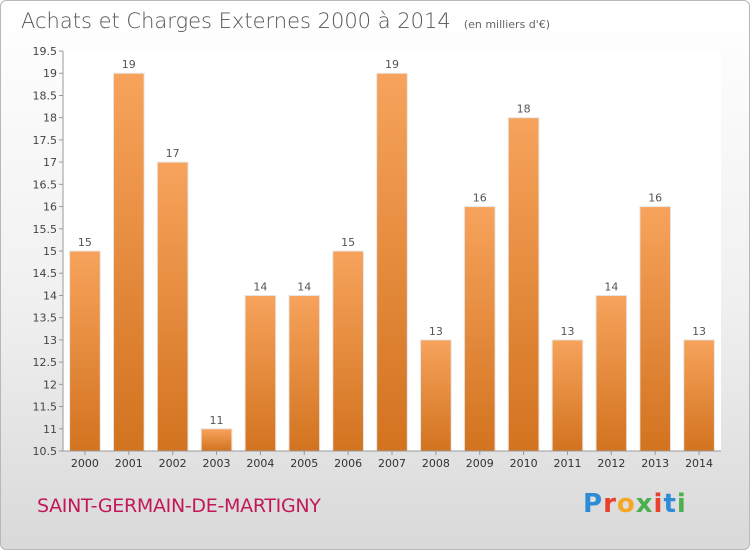 The width and height of the screenshot is (750, 550). Describe the element at coordinates (699, 331) in the screenshot. I see `value-label-2014: 13` at that location.